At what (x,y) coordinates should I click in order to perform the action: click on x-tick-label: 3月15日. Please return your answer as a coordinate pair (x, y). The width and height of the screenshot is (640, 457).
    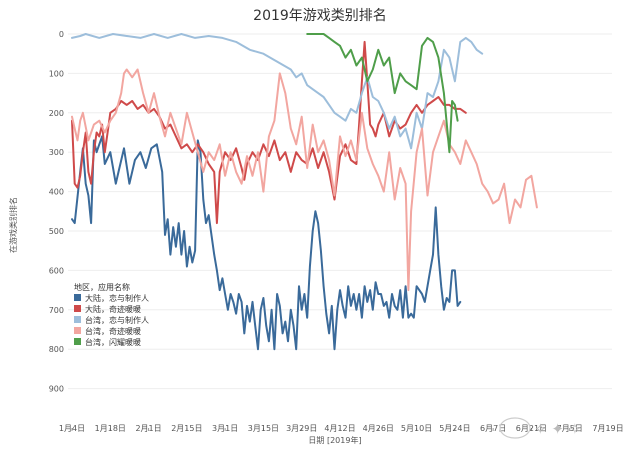
    Looking at the image, I should click on (263, 428).